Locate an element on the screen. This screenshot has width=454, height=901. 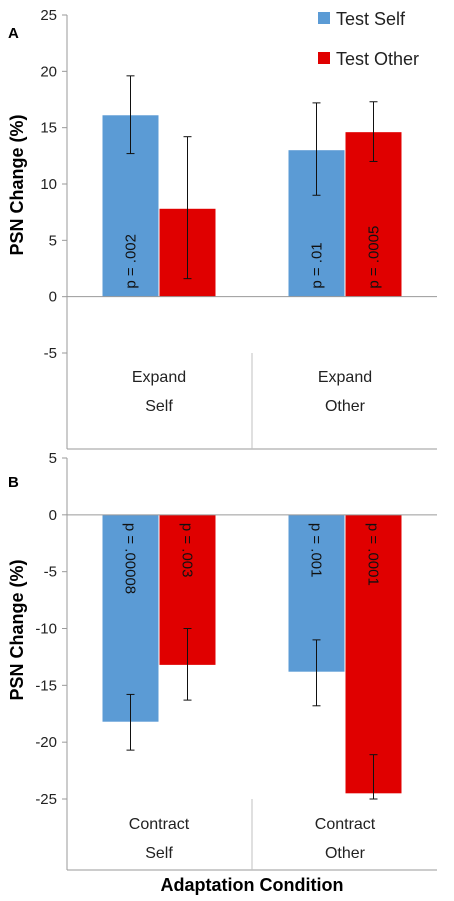
y-tick-label: -10 is located at coordinates (46, 629).